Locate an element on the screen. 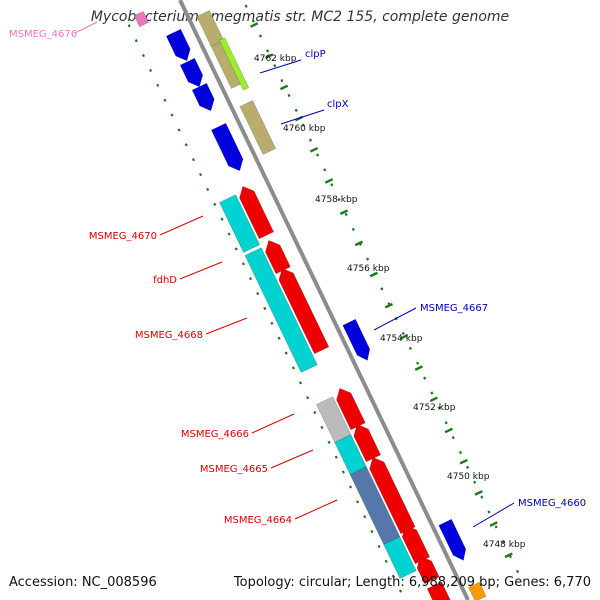 The image size is (600, 600). scale-label: 4750 kbp is located at coordinates (468, 477).